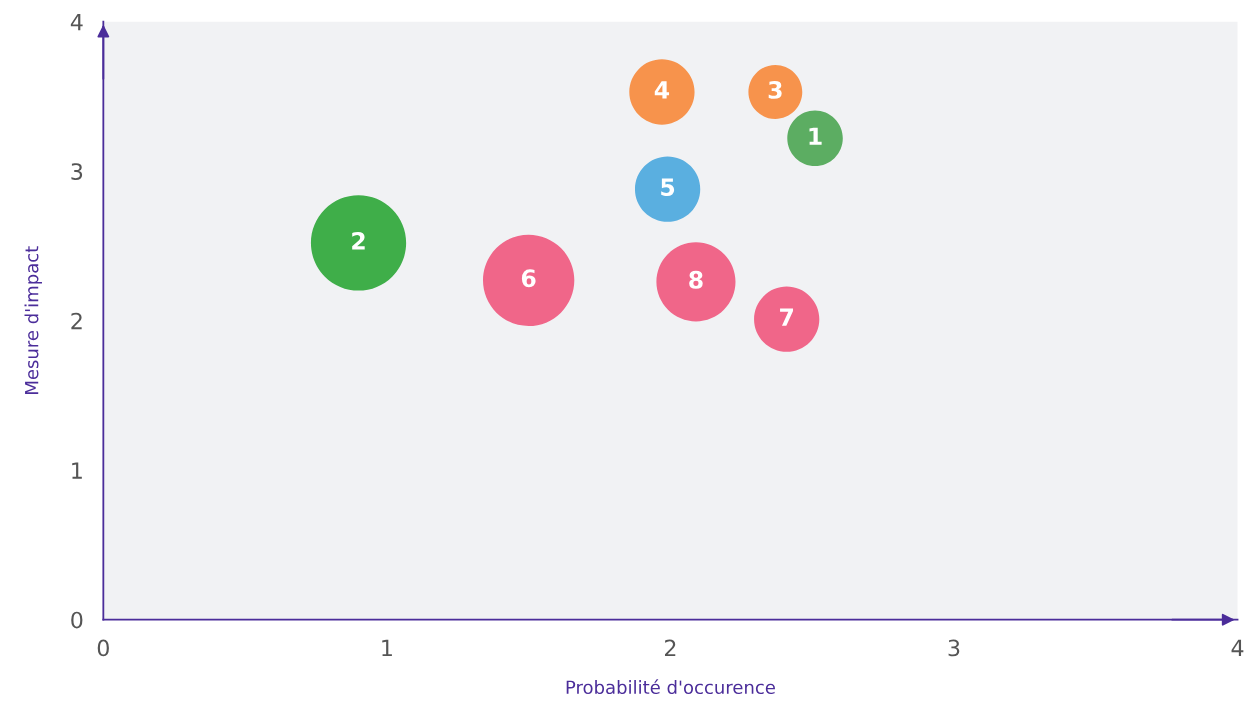 The height and width of the screenshot is (701, 1245). I want to click on annotation: 8, so click(696, 279).